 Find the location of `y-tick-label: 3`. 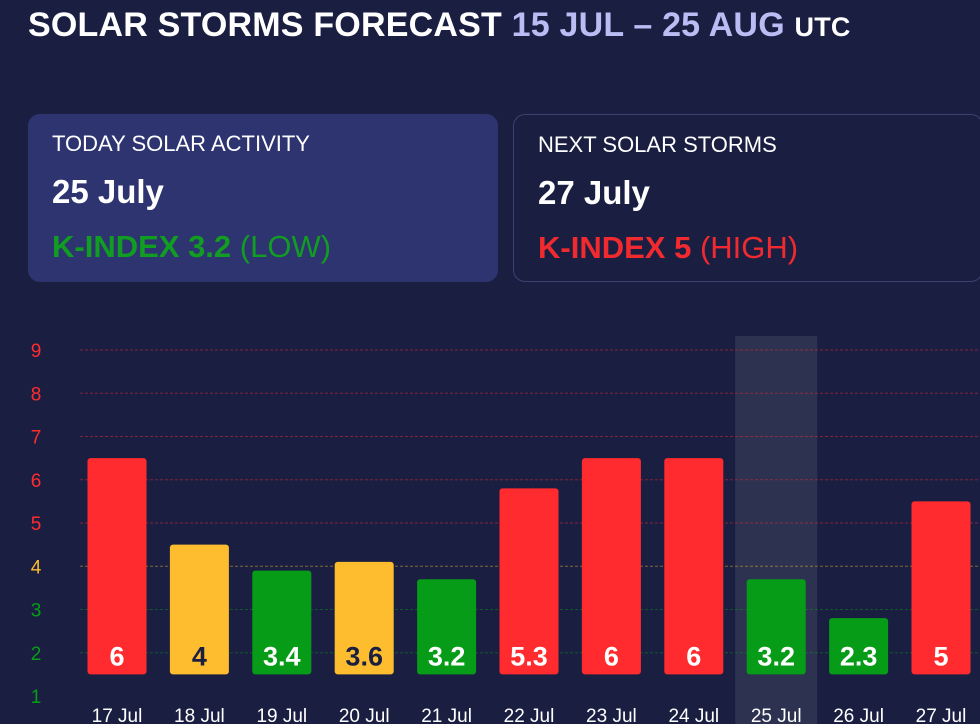

y-tick-label: 3 is located at coordinates (36, 611).